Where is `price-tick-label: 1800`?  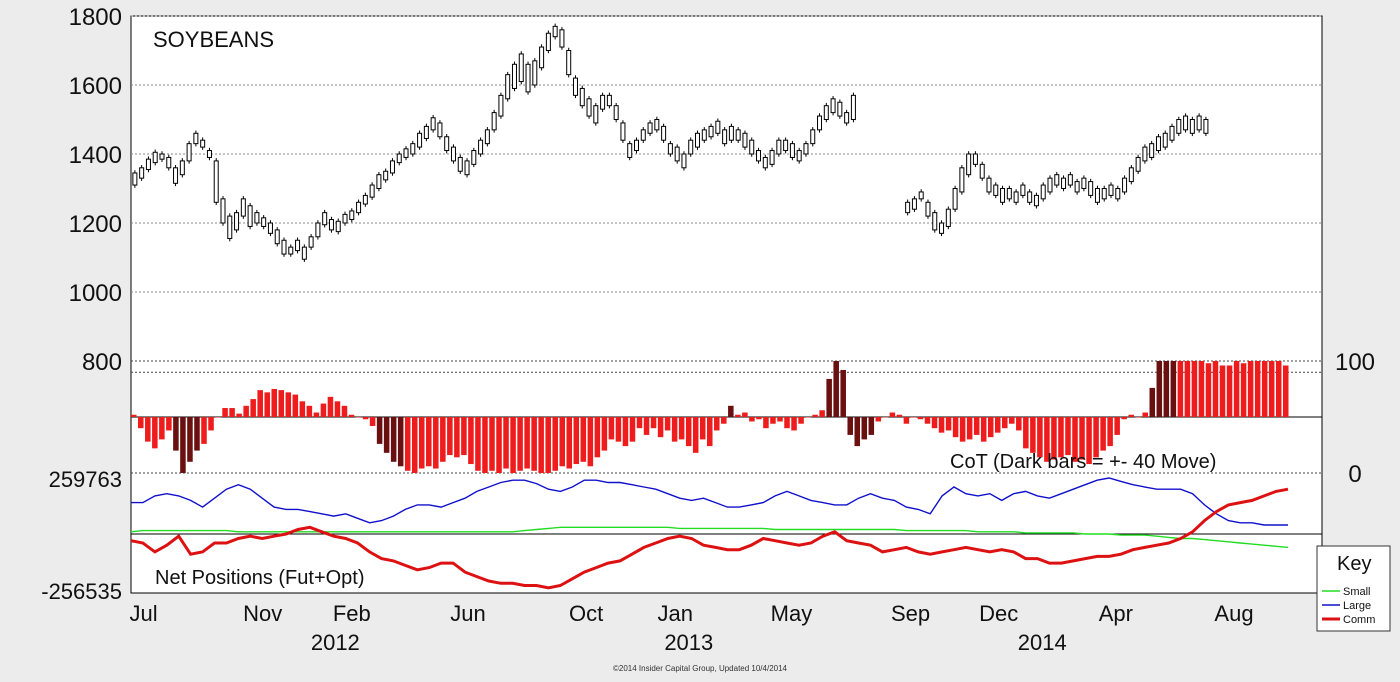
price-tick-label: 1800 is located at coordinates (95, 17).